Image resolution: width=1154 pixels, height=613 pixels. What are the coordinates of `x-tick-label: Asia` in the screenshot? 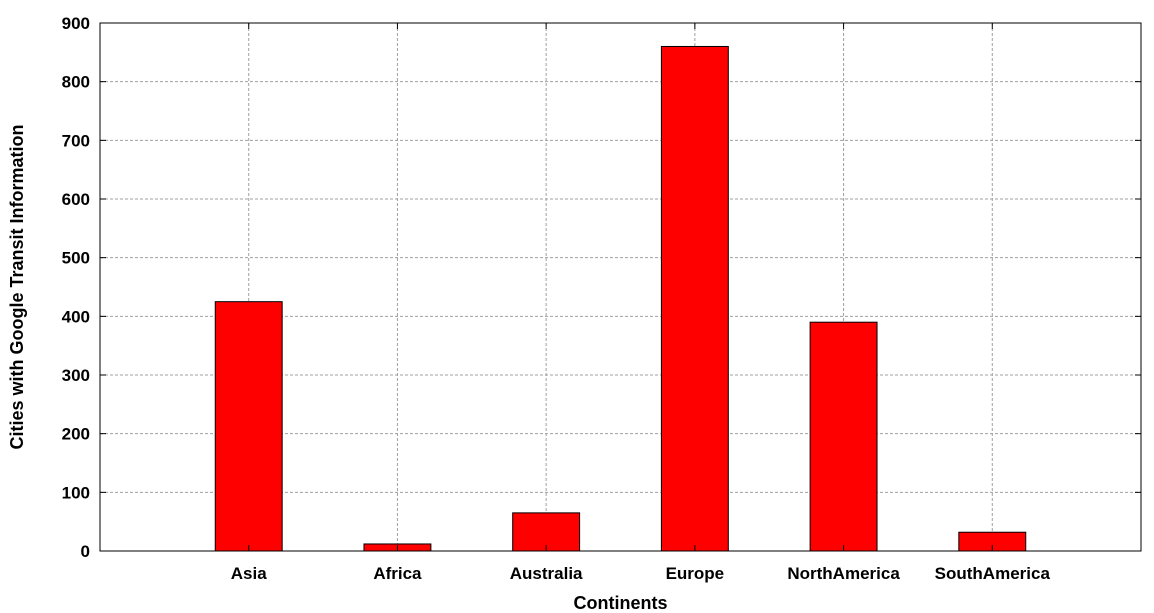 It's located at (249, 573).